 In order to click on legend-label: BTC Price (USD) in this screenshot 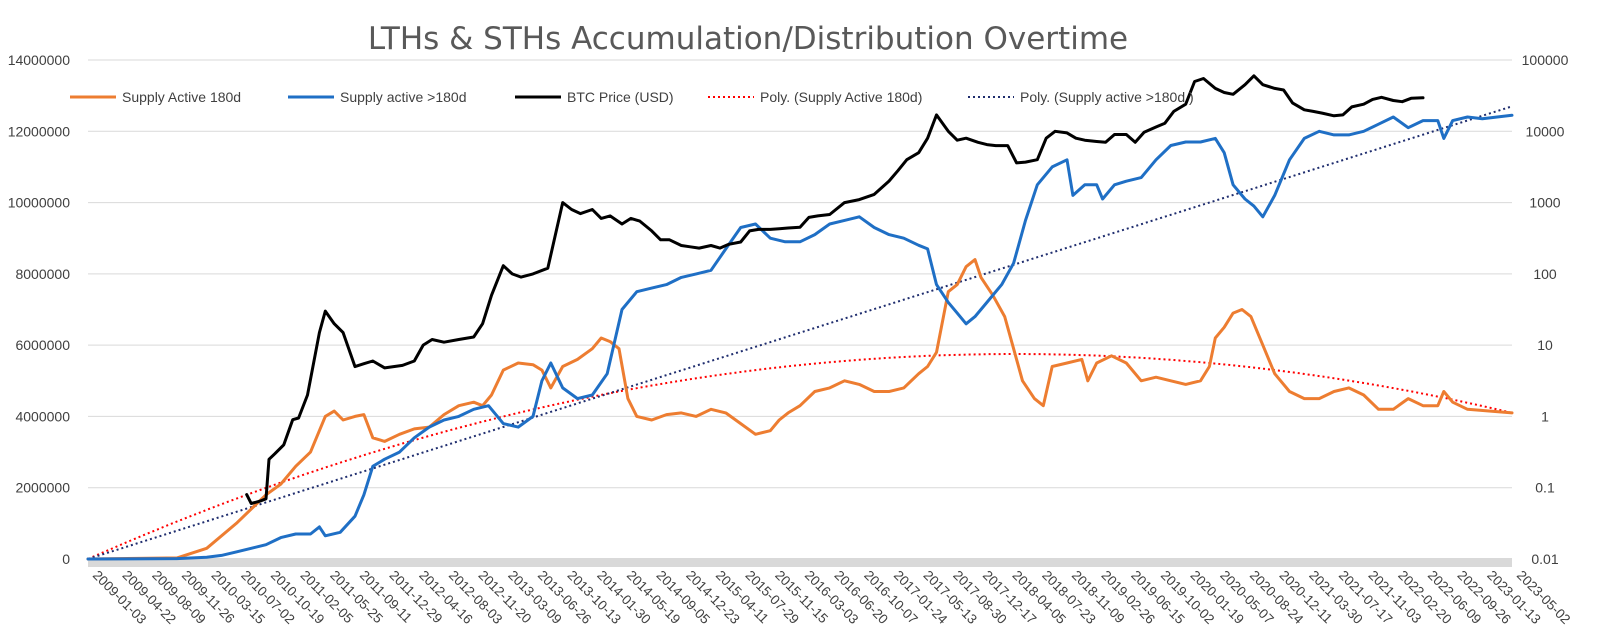, I will do `click(620, 97)`.